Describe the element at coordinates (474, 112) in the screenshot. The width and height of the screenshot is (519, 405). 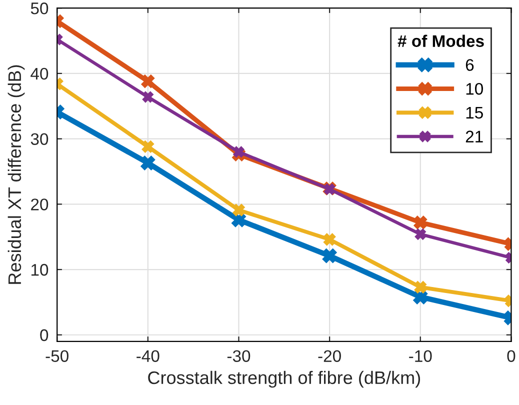
I see `legend-label: 15` at that location.